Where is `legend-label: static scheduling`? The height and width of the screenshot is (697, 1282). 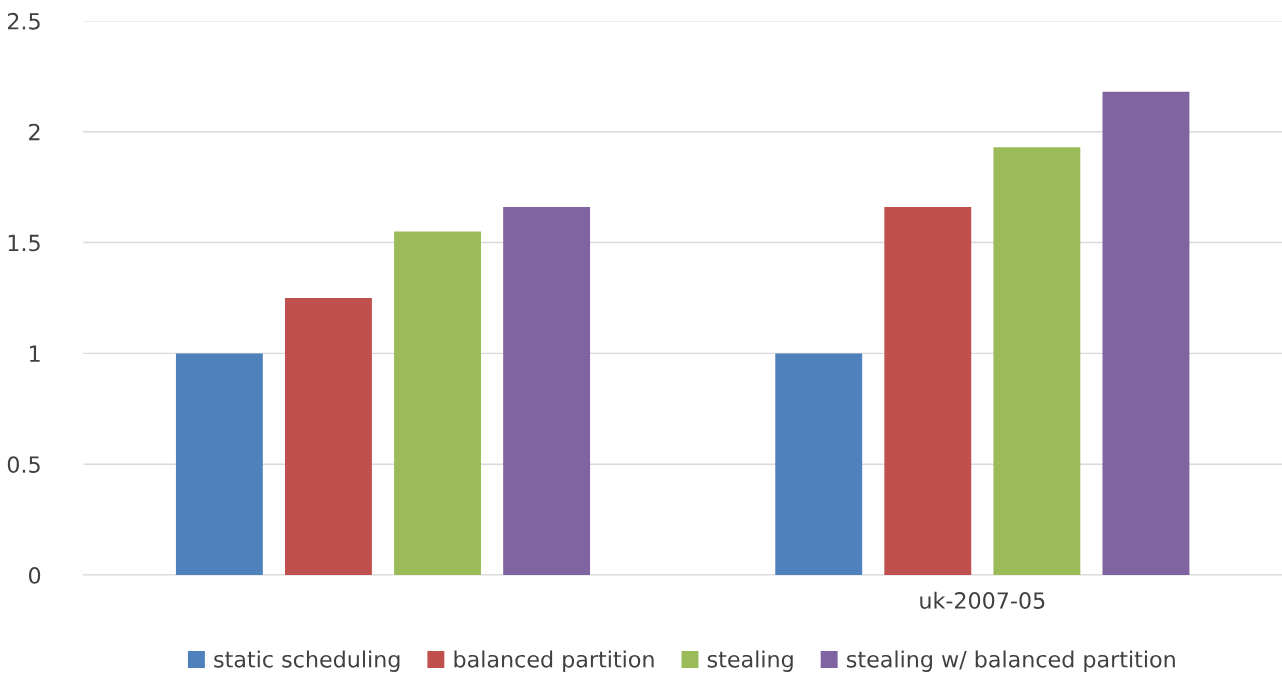
legend-label: static scheduling is located at coordinates (307, 661).